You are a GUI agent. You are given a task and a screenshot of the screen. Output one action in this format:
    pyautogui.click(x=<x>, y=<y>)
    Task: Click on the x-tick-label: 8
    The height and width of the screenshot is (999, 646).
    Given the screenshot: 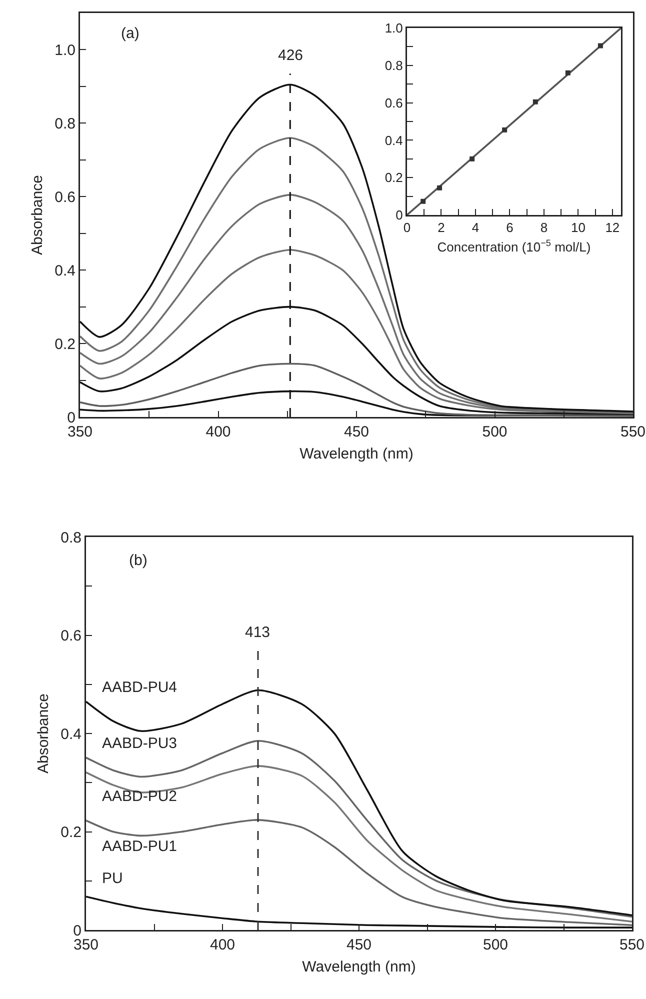 What is the action you would take?
    pyautogui.click(x=544, y=228)
    